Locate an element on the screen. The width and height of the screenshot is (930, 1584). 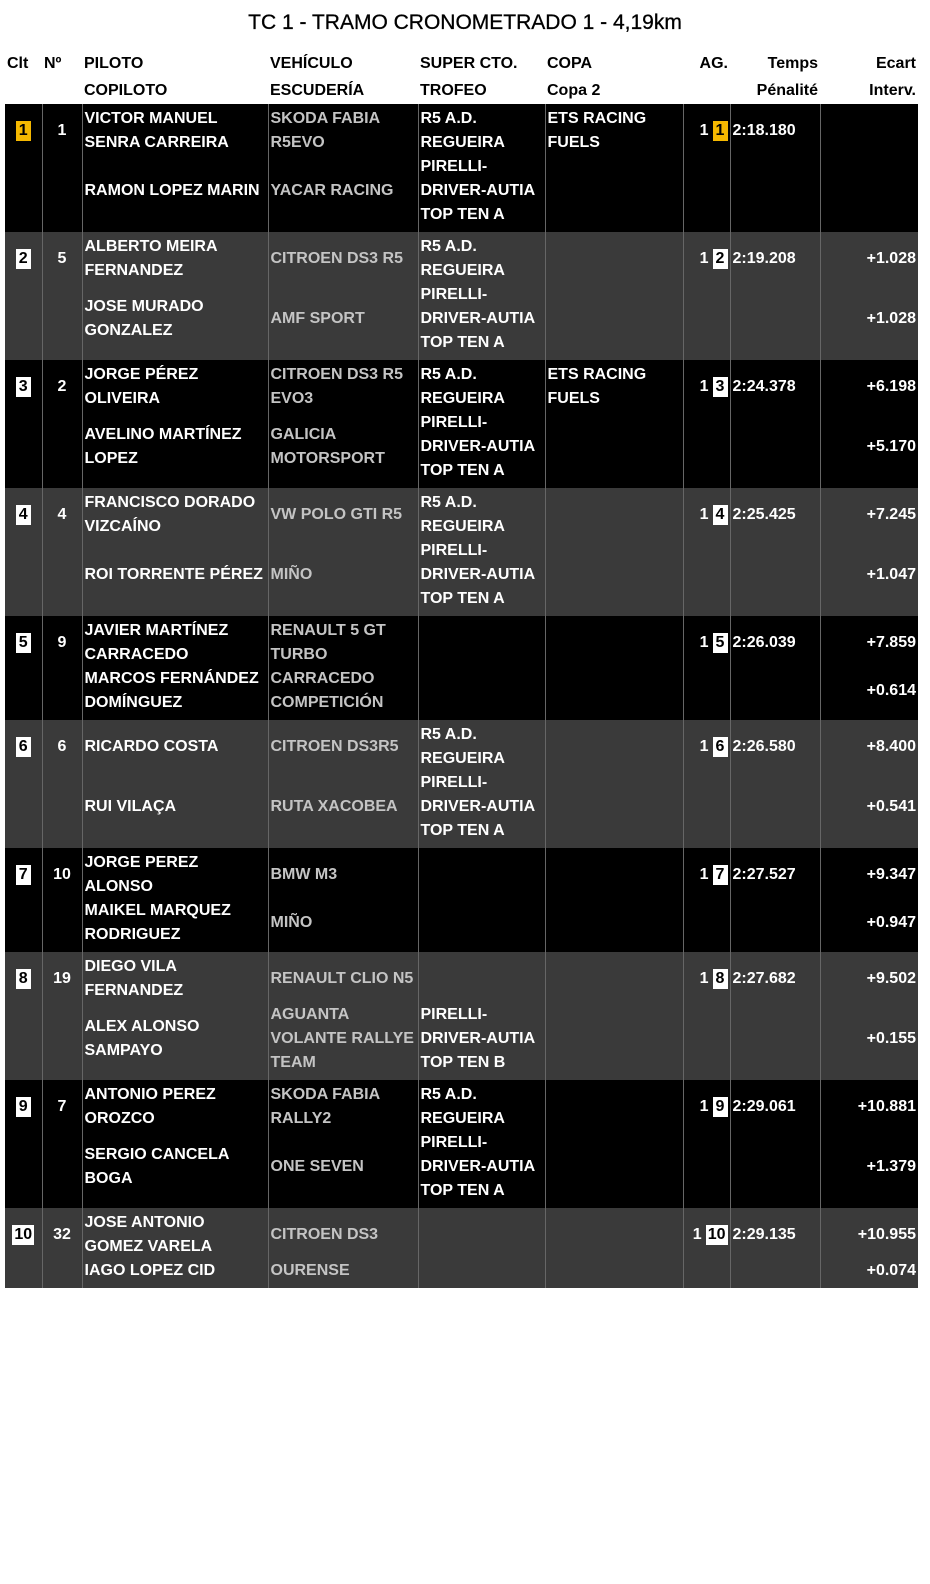
codriver-name: IAGO LOPEZ CID is located at coordinates (174, 1273).